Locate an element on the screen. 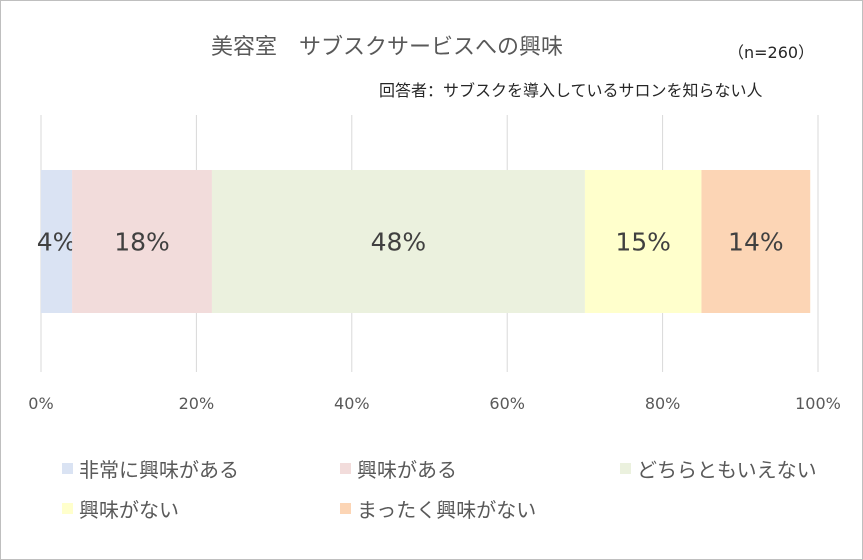  x-tick-label: 40% is located at coordinates (352, 403).